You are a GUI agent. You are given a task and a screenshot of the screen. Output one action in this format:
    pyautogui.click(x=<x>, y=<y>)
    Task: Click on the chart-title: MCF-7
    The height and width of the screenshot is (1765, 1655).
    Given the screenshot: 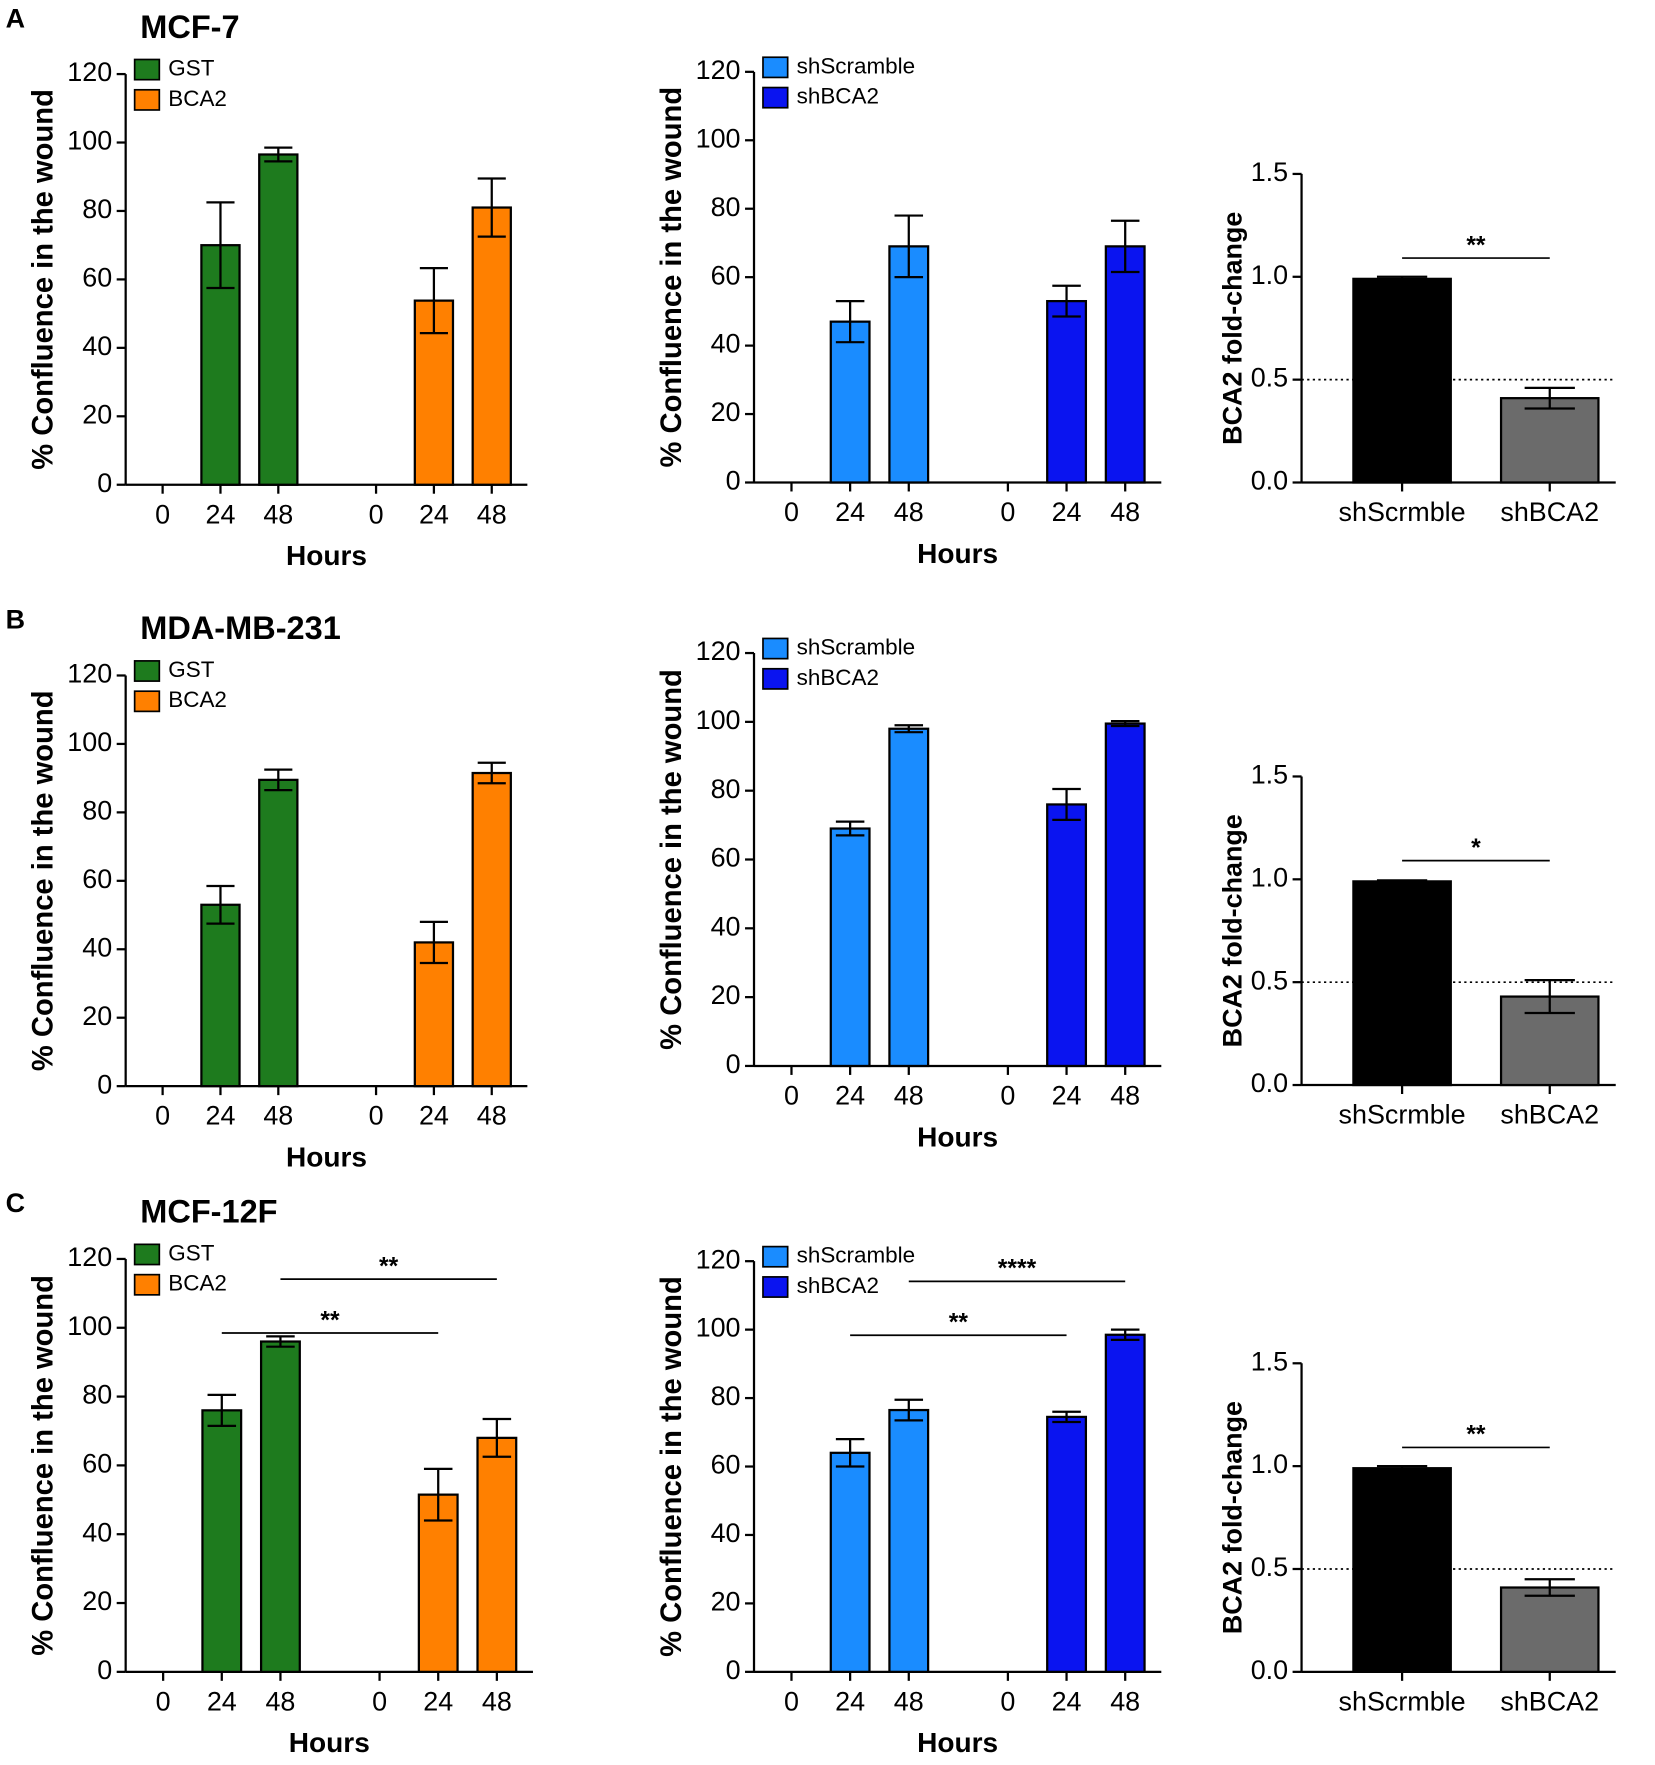 What is the action you would take?
    pyautogui.click(x=189, y=27)
    